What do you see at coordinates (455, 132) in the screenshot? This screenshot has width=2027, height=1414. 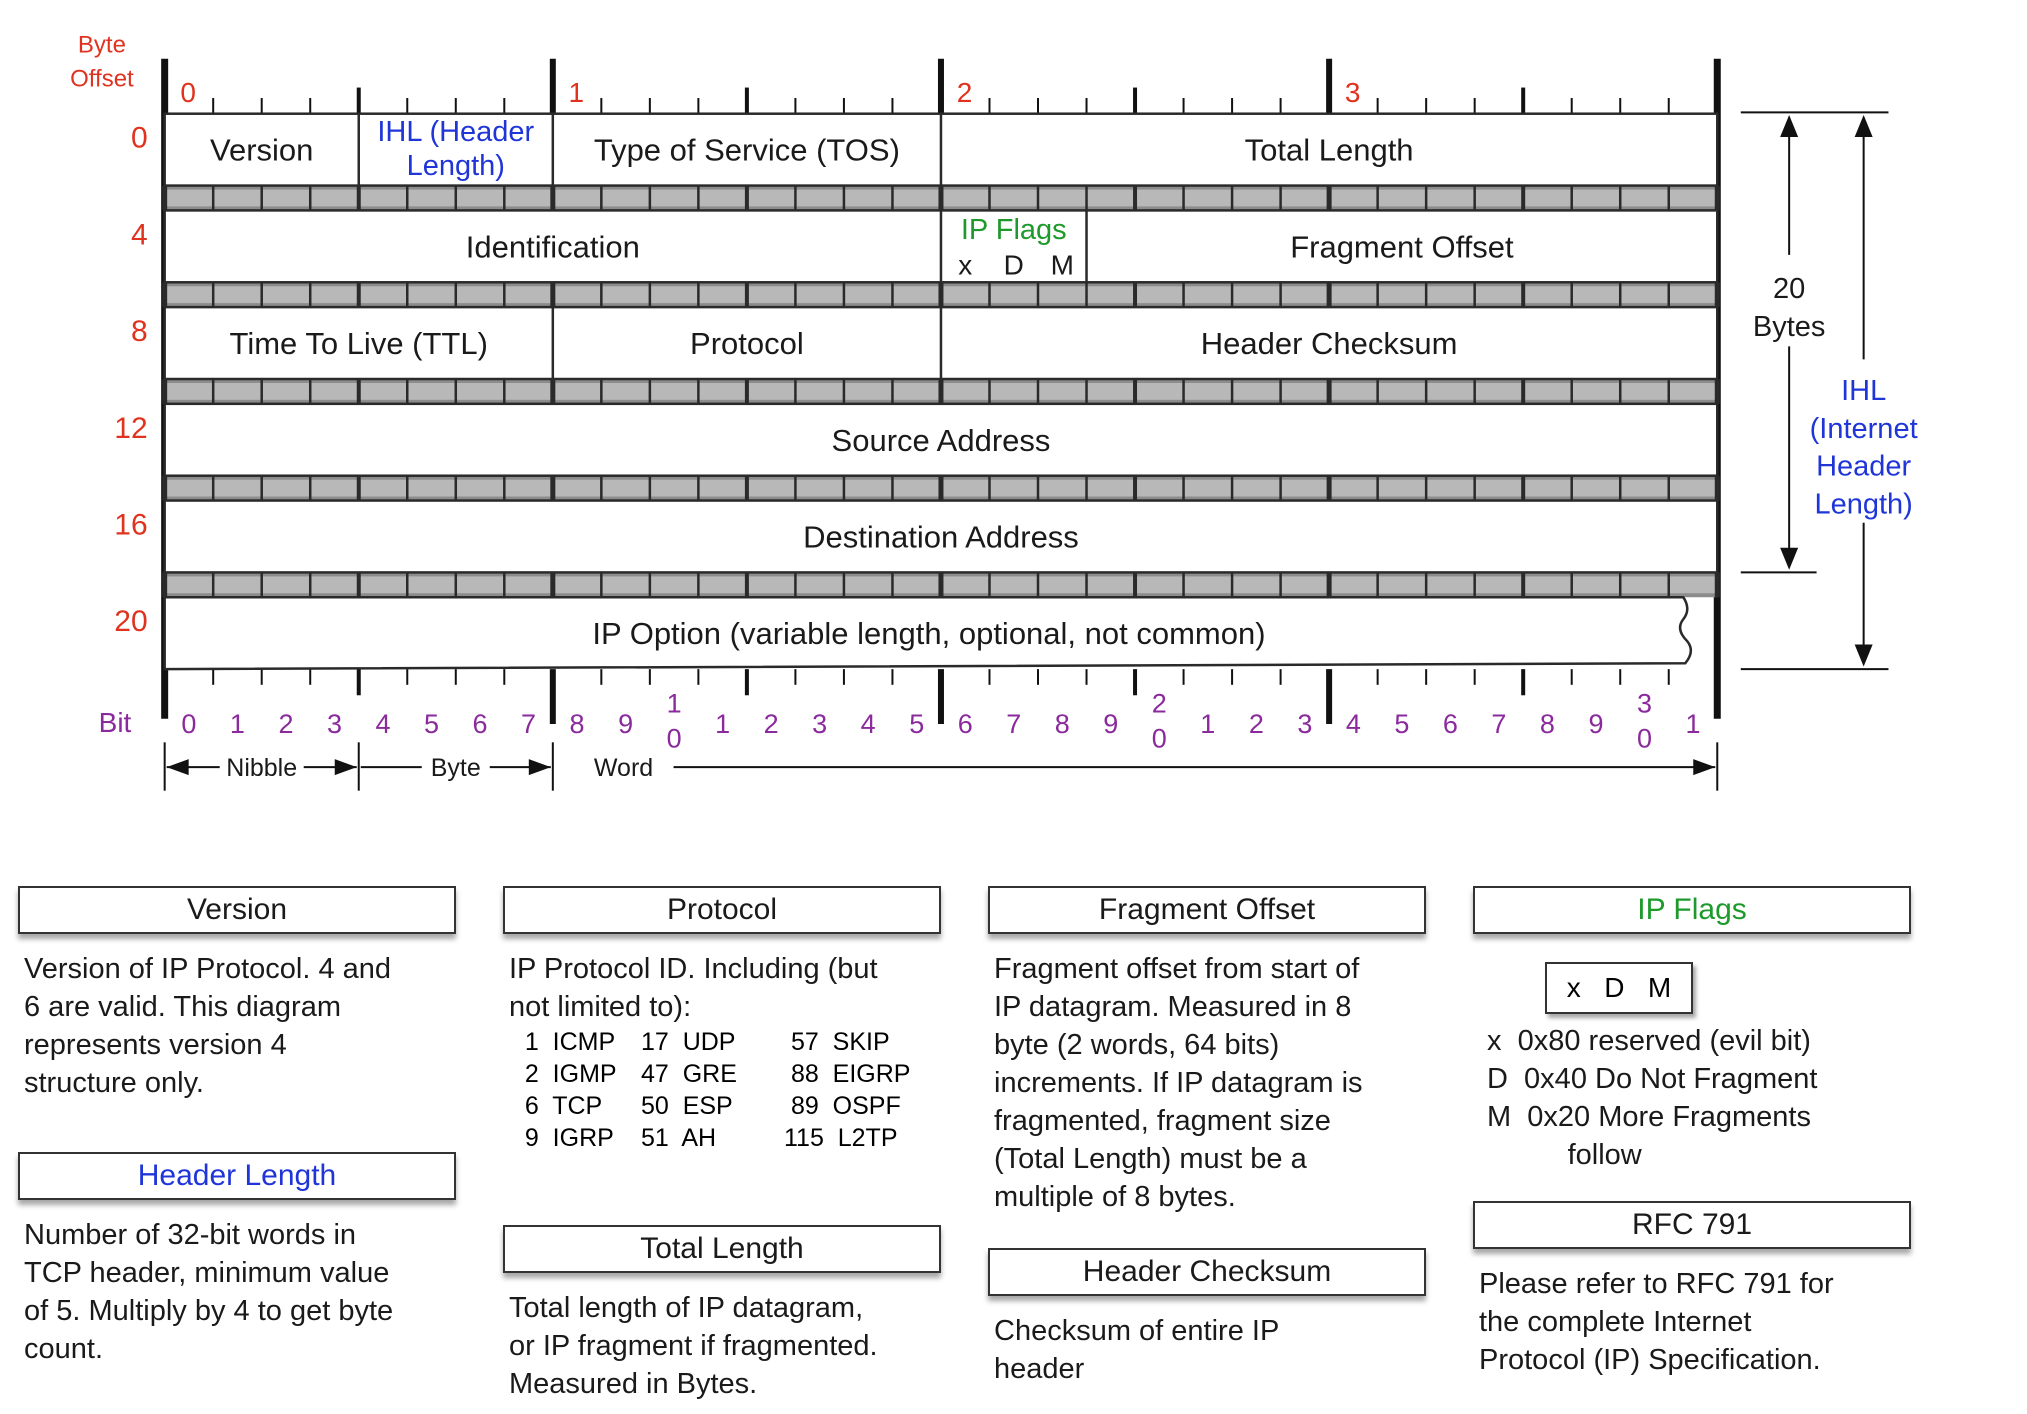 I see `ihl-field: IHL (Header` at bounding box center [455, 132].